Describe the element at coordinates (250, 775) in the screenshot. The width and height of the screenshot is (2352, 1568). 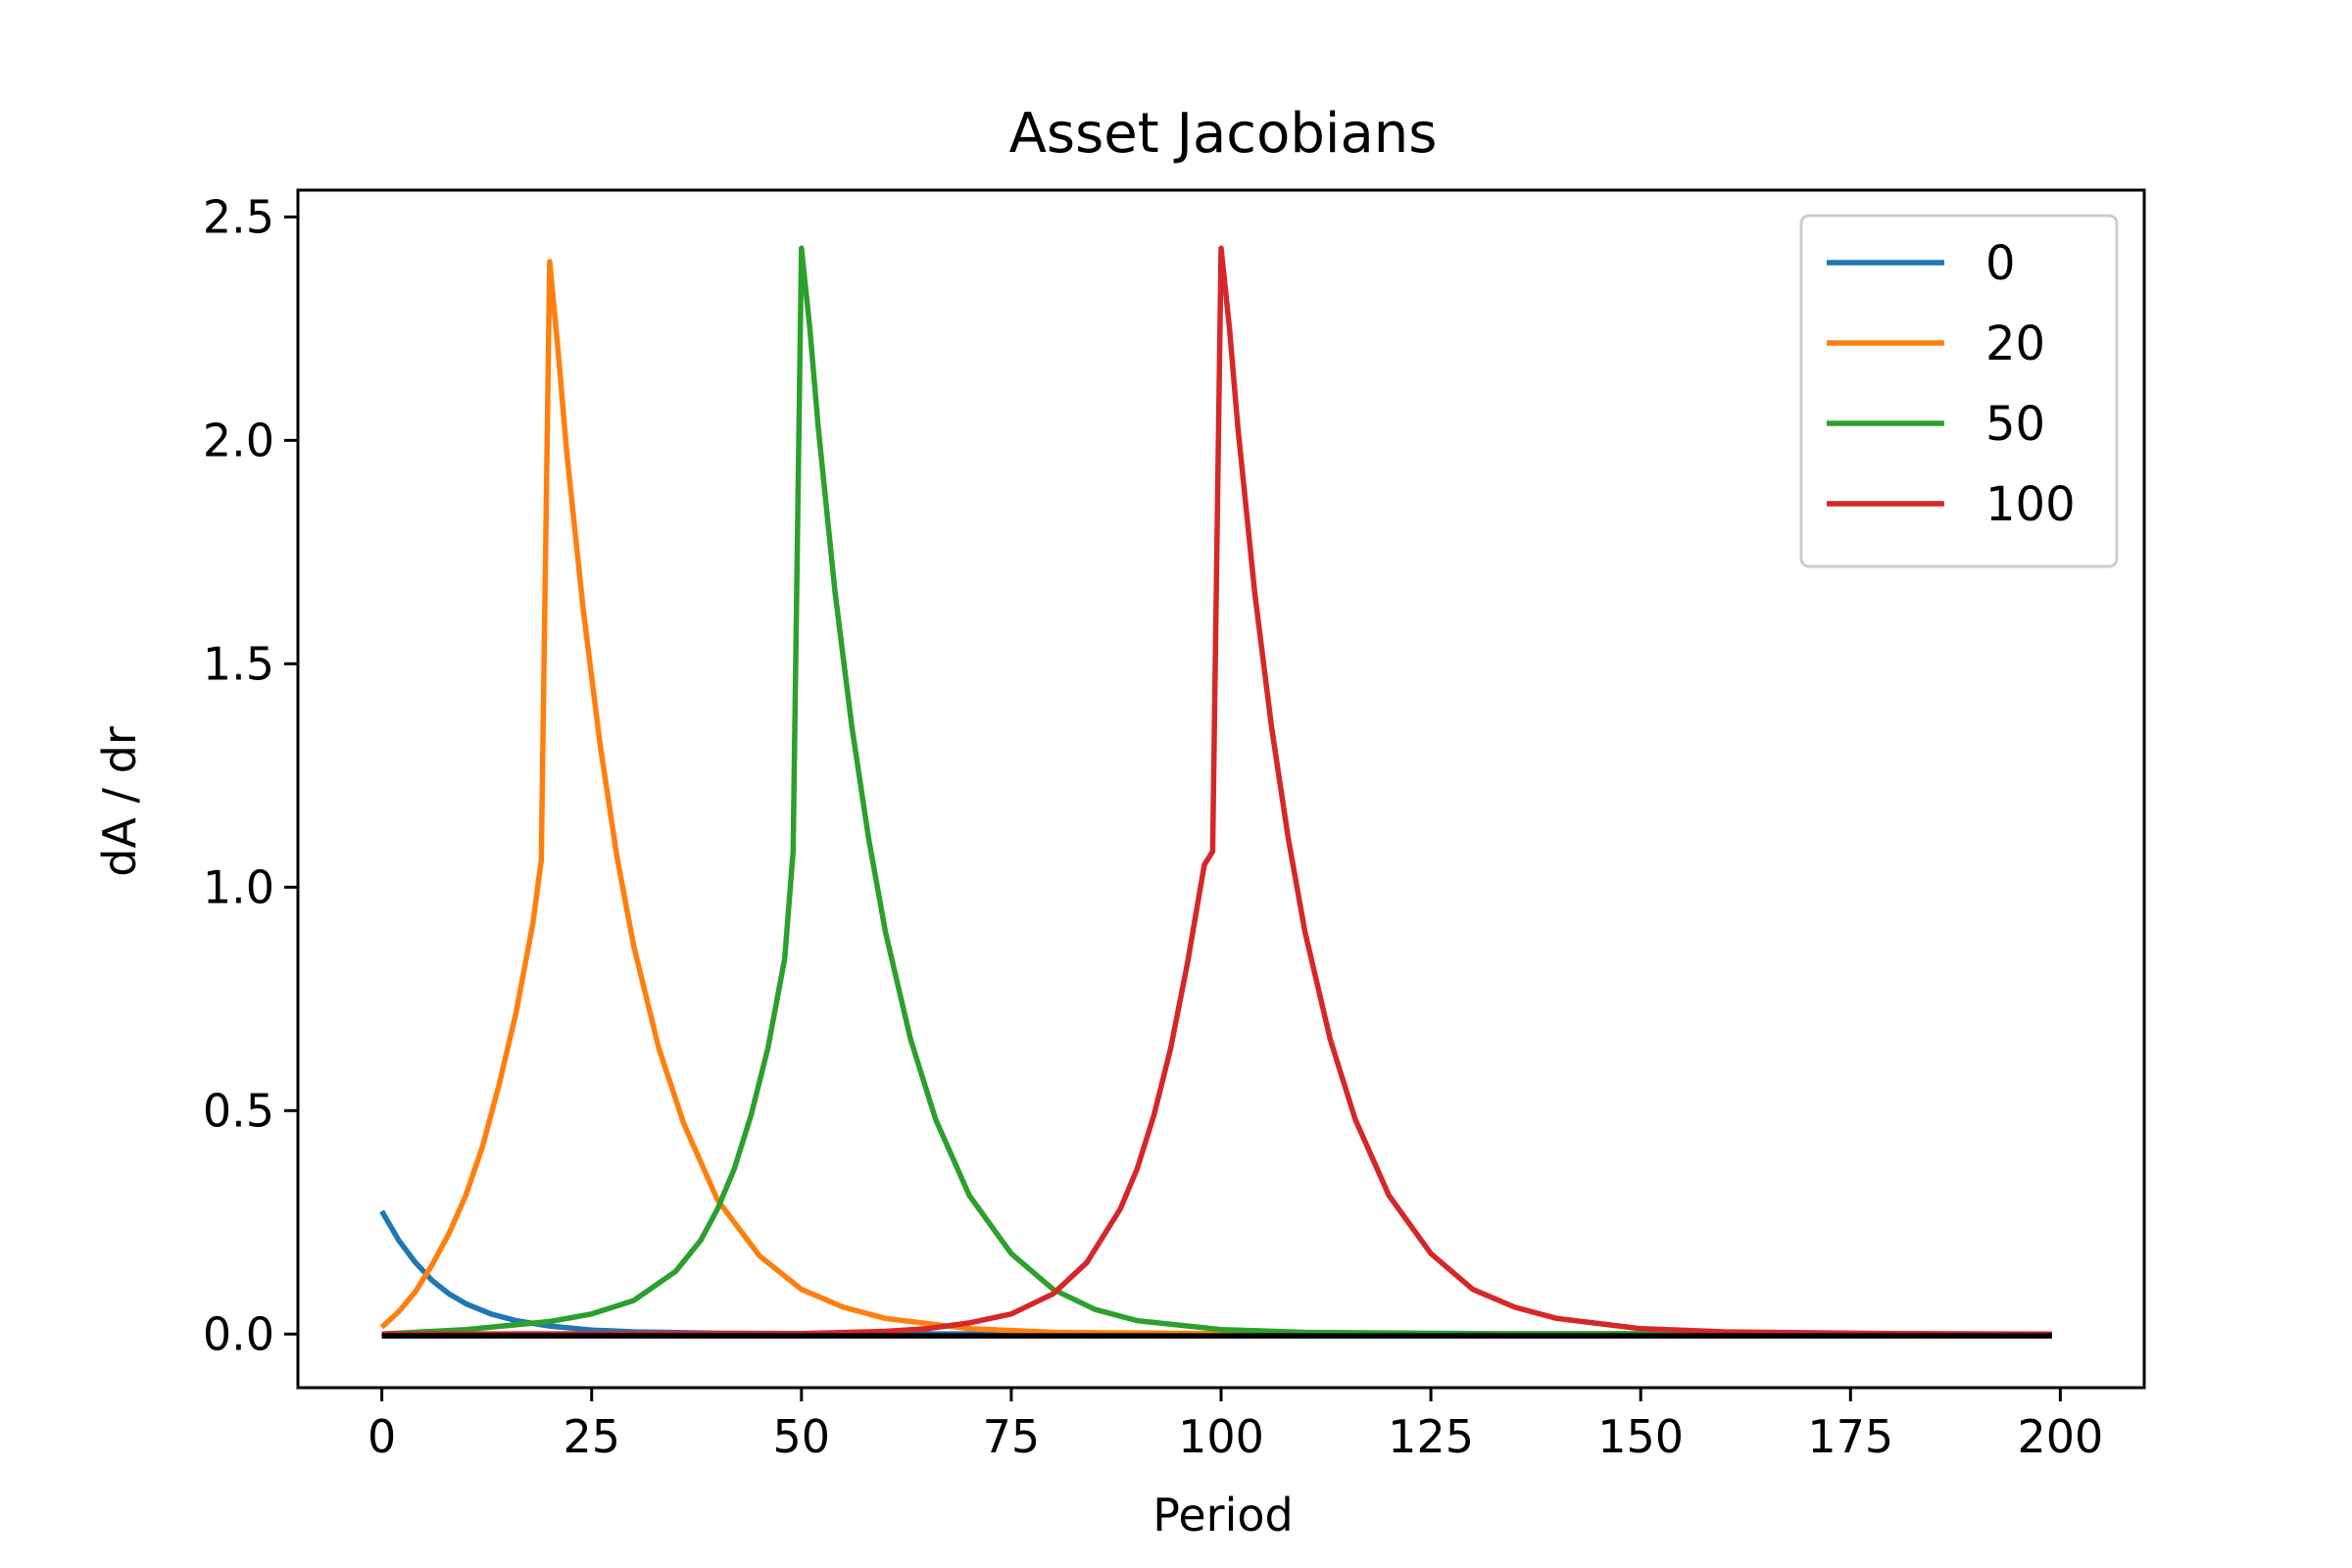
I see `y-axis: 0.0 0.5 1.0 1.5 2.0 2.5` at that location.